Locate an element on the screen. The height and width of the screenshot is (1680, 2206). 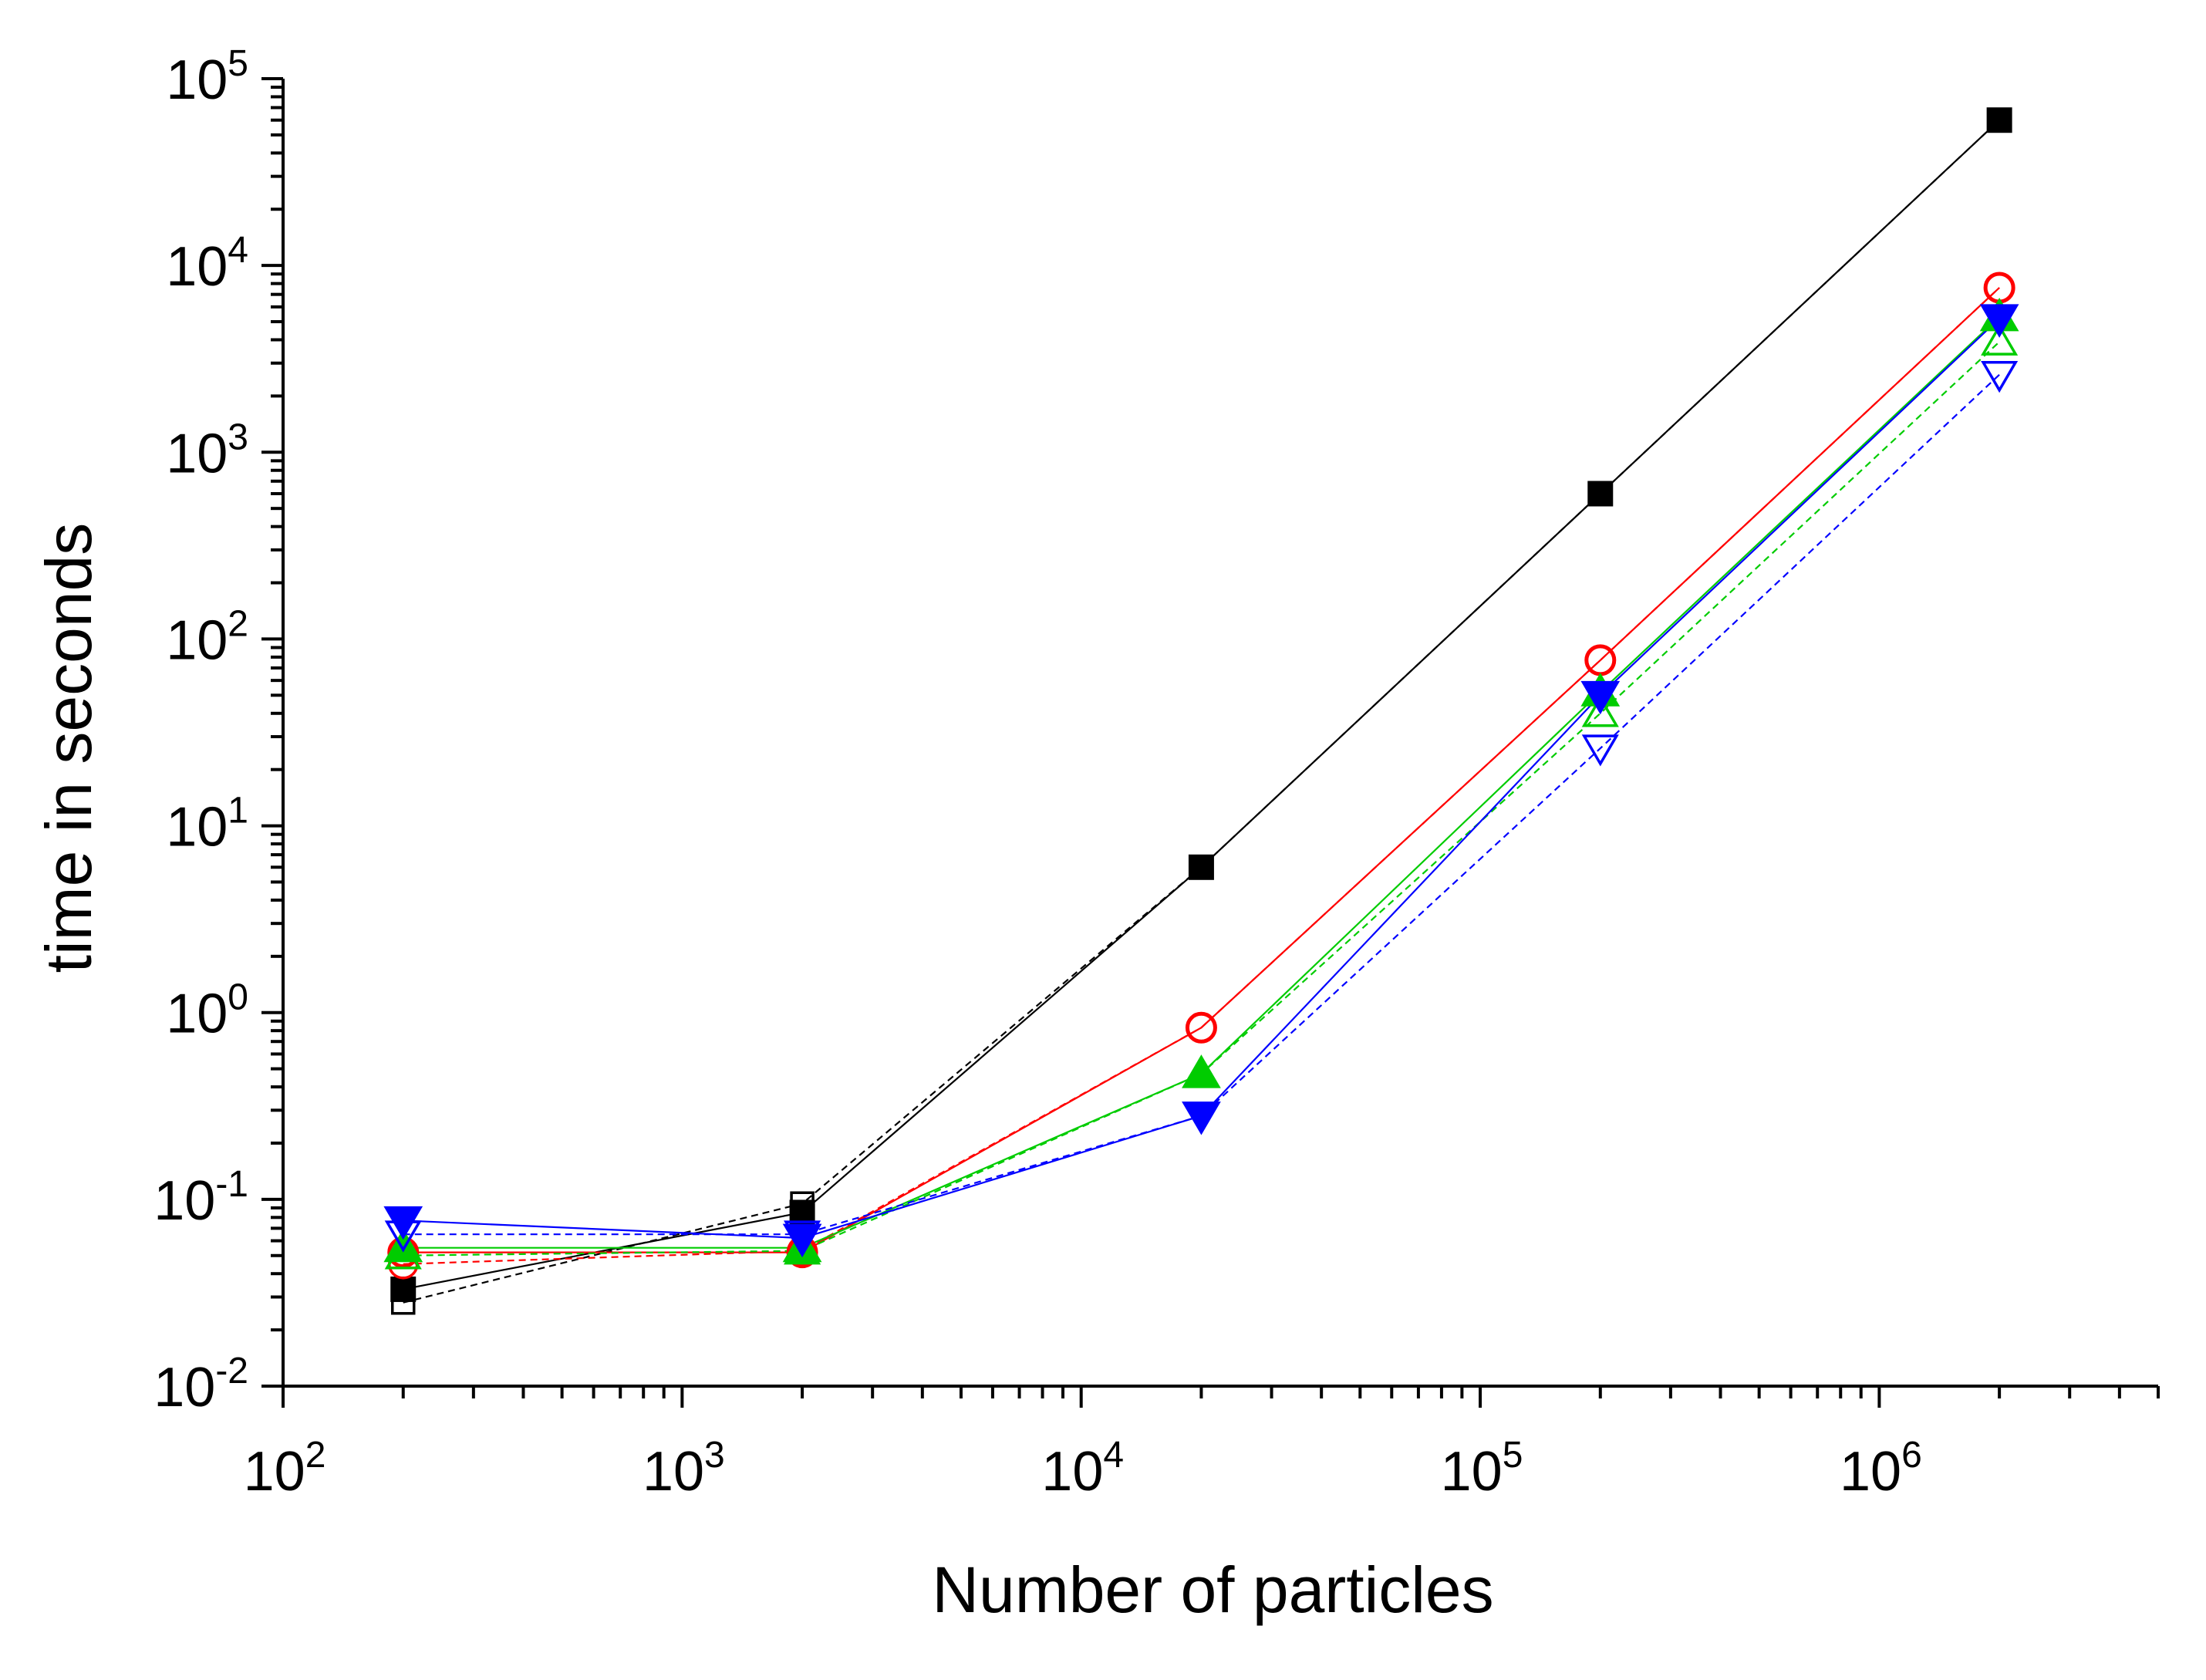
x-tick-label: 10⁴ is located at coordinates (1082, 1469).